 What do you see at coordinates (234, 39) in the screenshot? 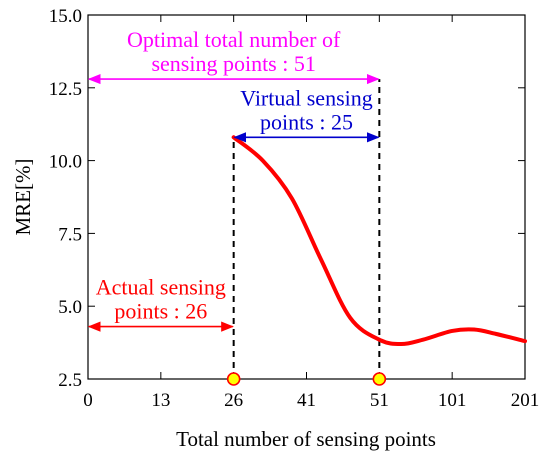
I see `annotation-text: Optimal total number of` at bounding box center [234, 39].